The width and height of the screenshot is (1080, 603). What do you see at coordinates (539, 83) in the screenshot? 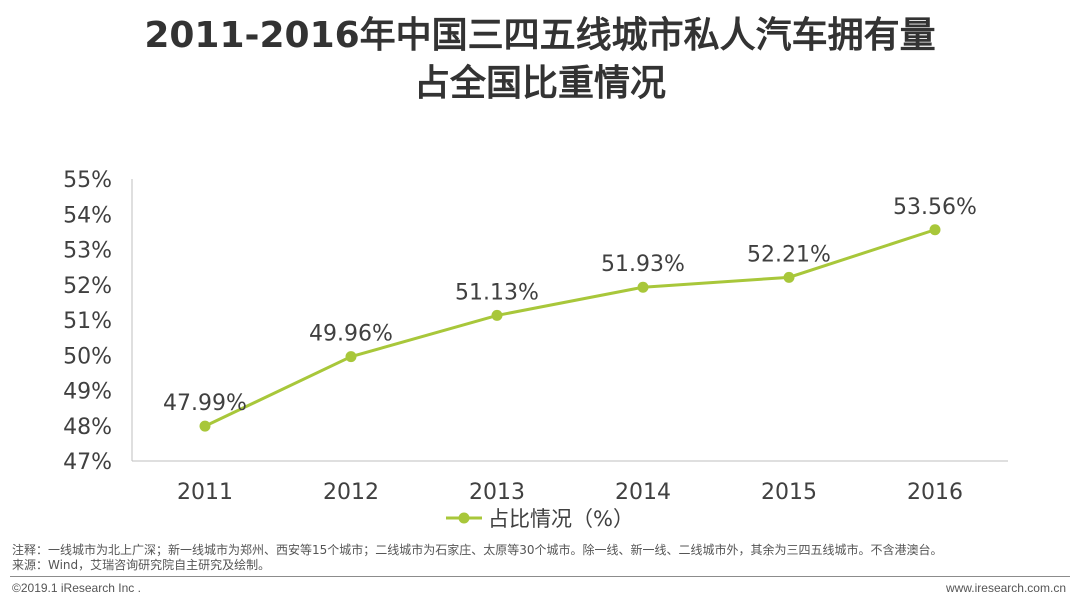
I see `chart-title-line2: 占全国比重情况` at bounding box center [539, 83].